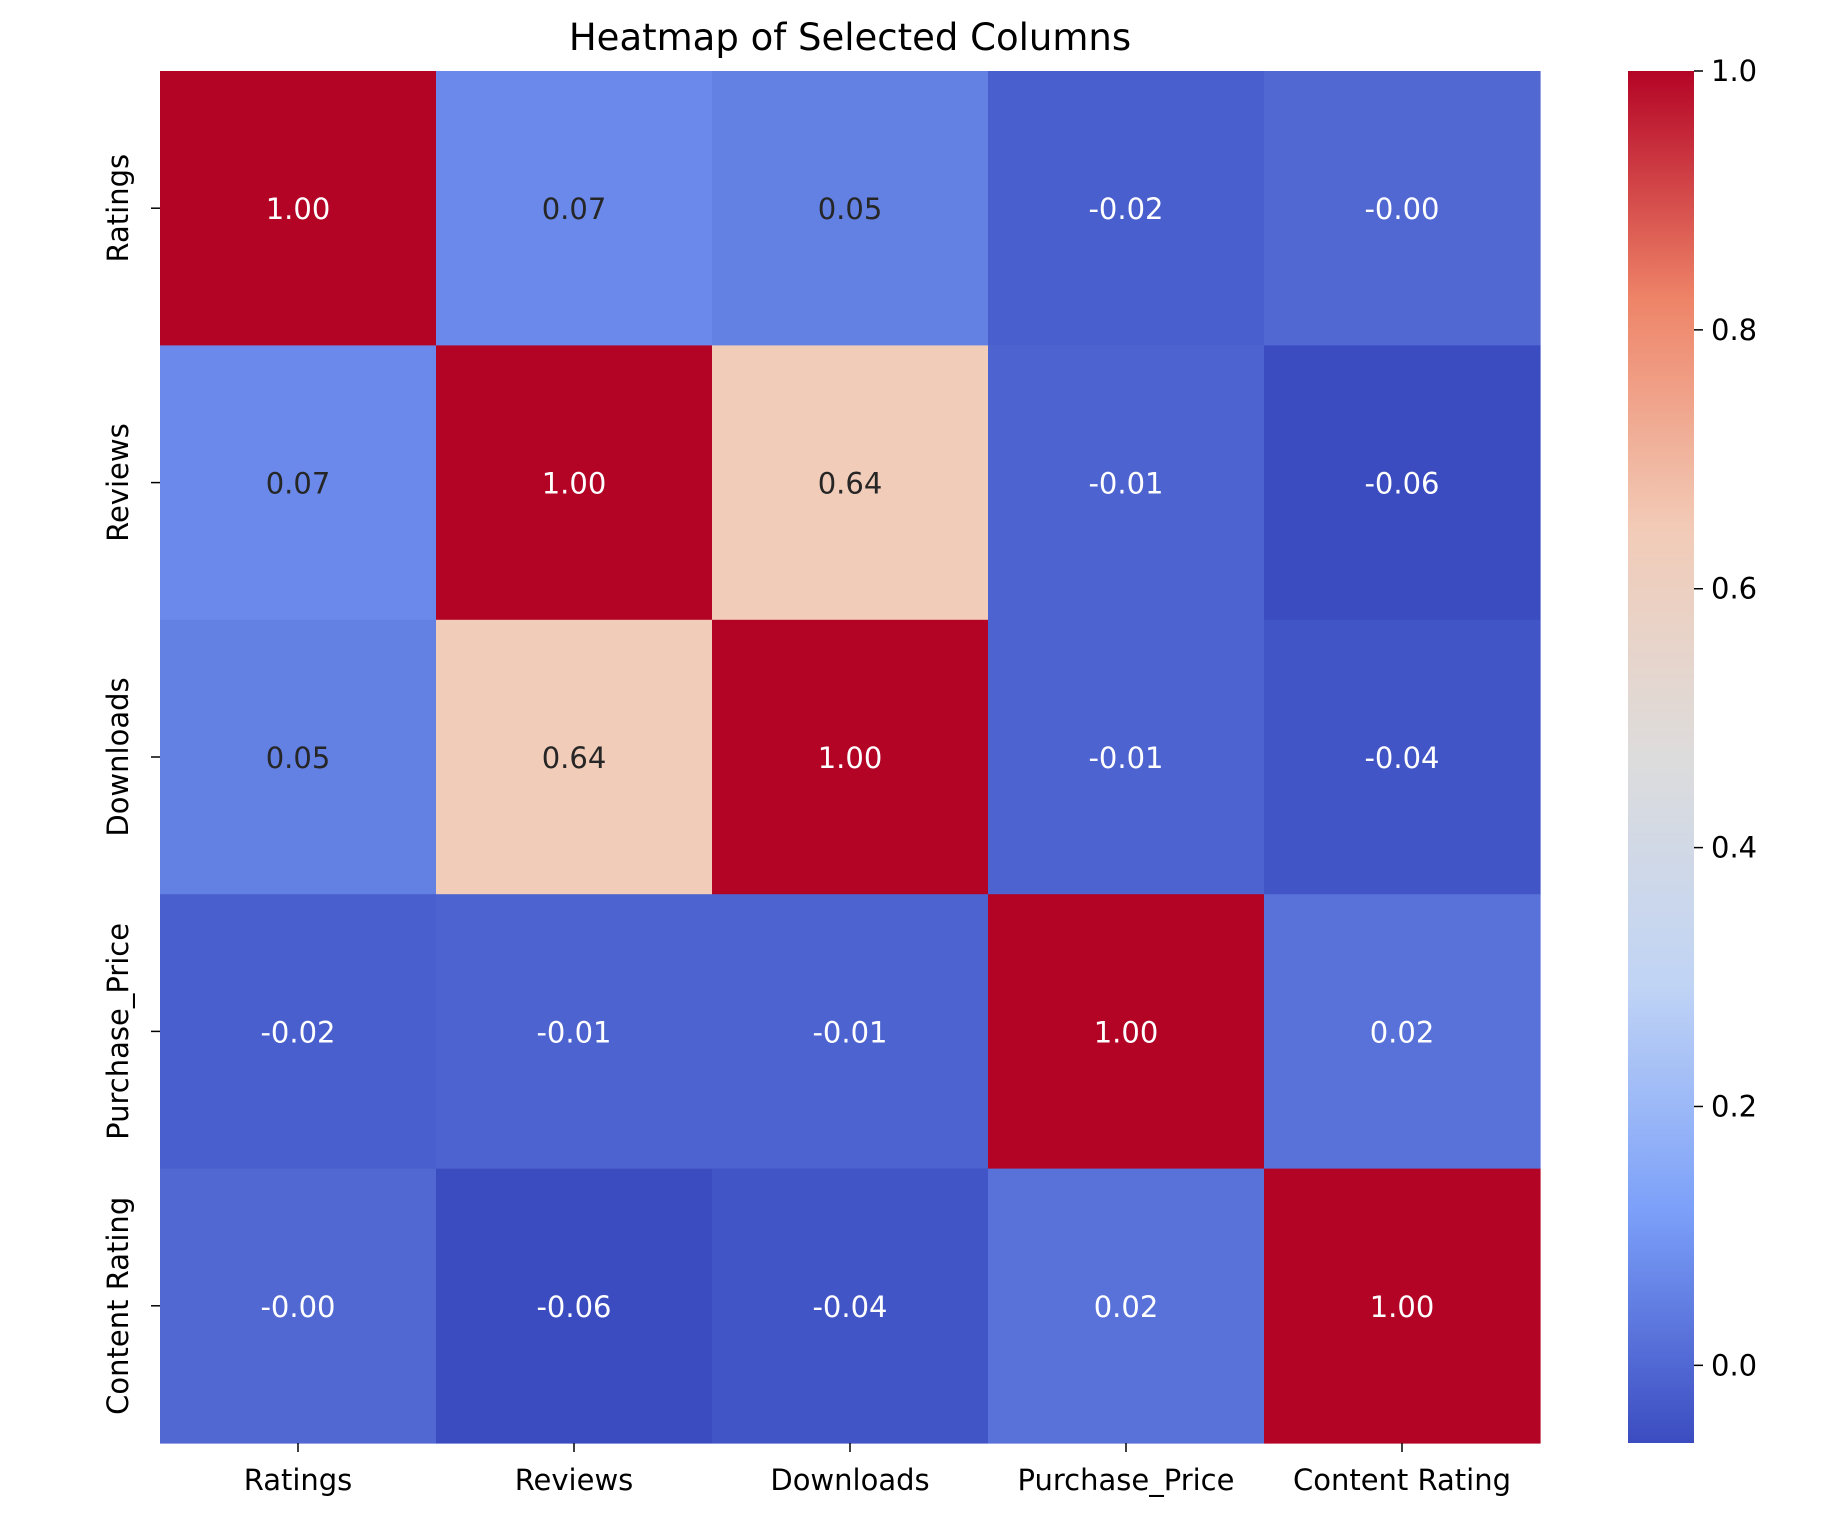 The image size is (1822, 1520). What do you see at coordinates (118, 1031) in the screenshot?
I see `y-tick-label: Purchase_Price` at bounding box center [118, 1031].